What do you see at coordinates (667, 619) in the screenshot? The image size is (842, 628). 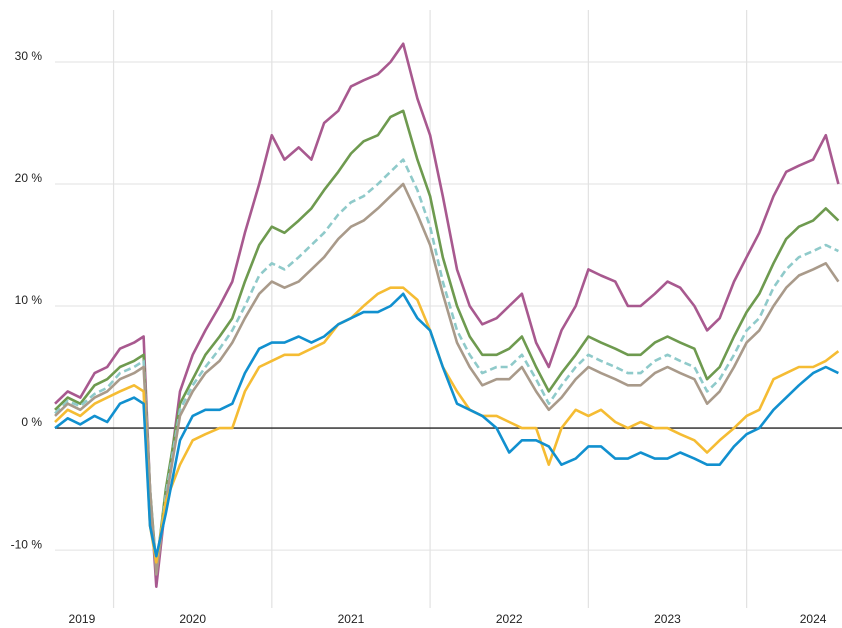 I see `x-tick-label: 2023` at bounding box center [667, 619].